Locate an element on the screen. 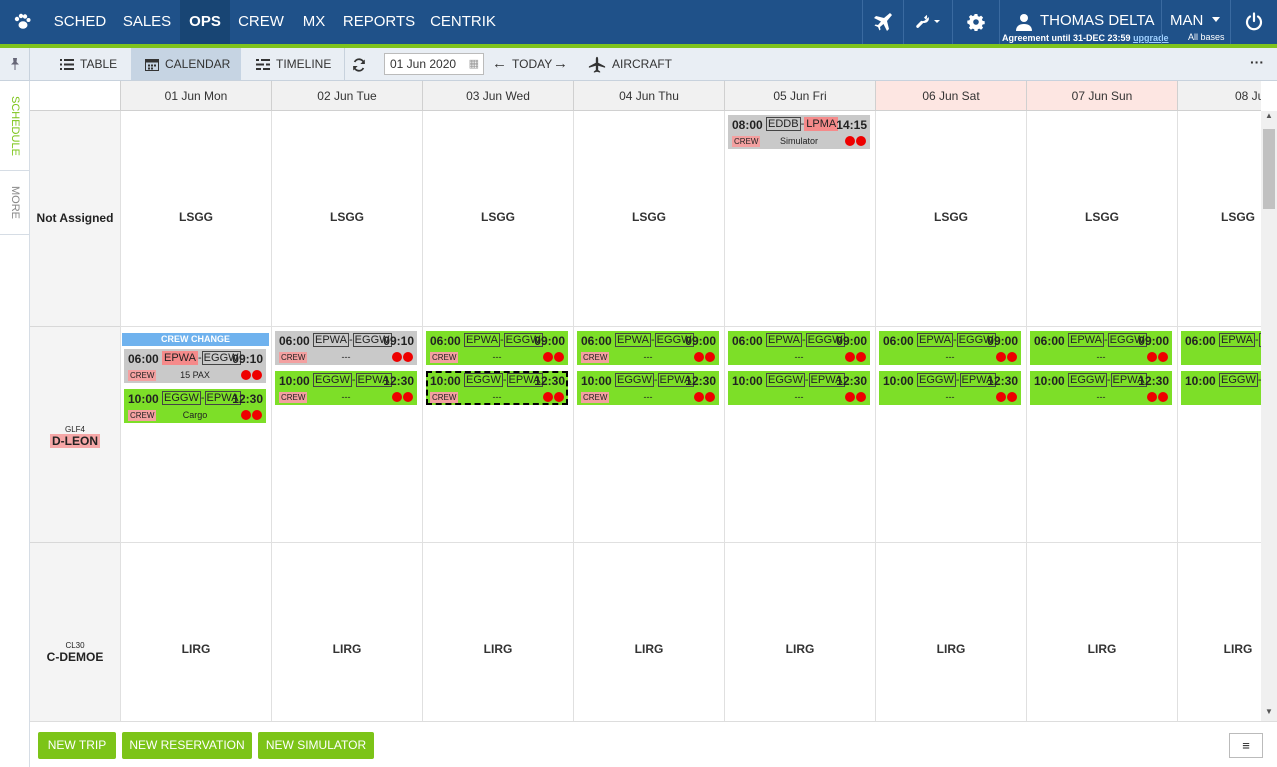 The image size is (1277, 767). view-timeline-button: TIMELINE is located at coordinates (293, 64).